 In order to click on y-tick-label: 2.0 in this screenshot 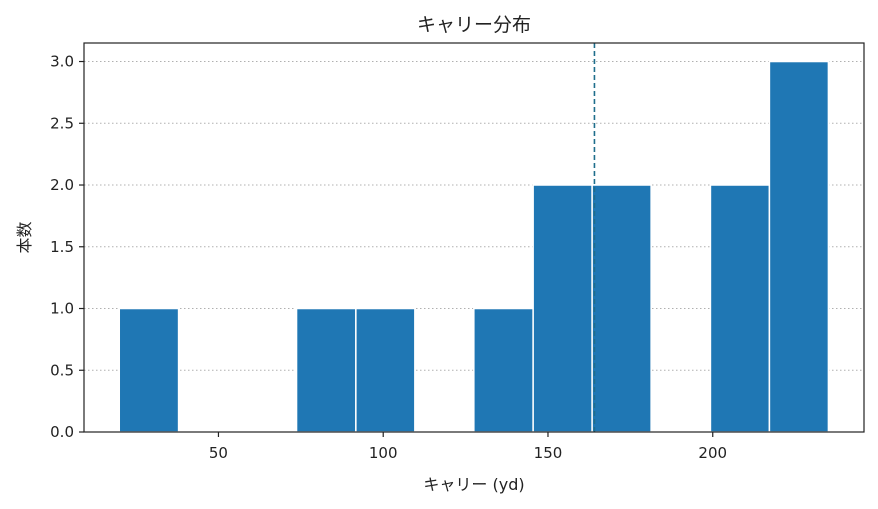, I will do `click(62, 185)`.